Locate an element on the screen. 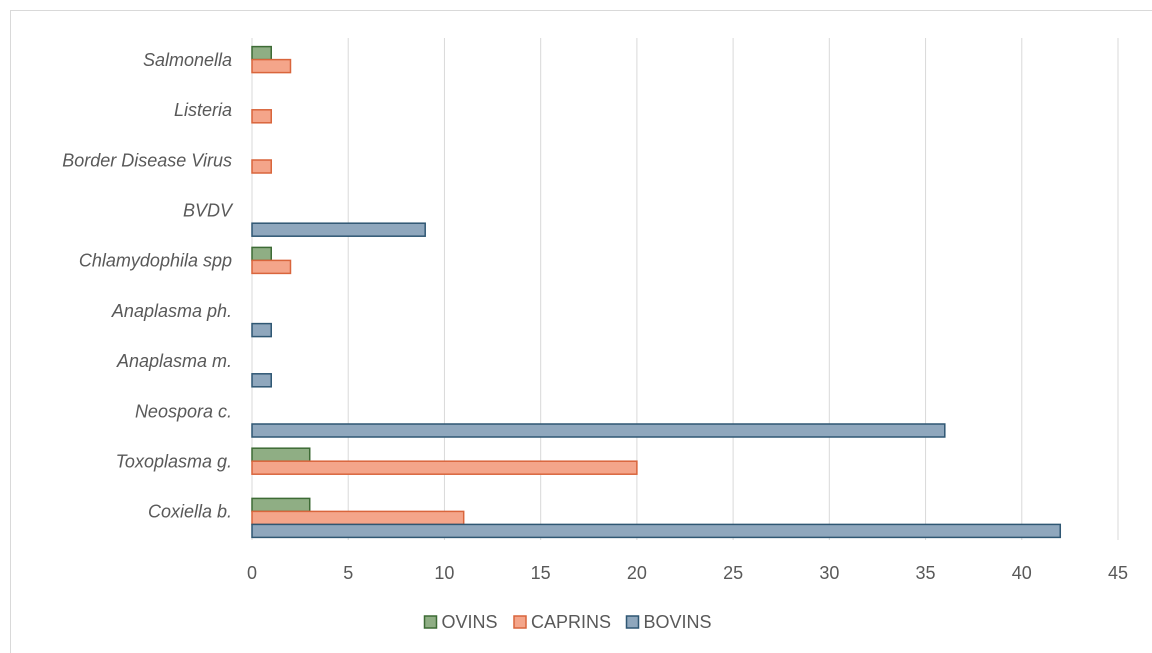 The height and width of the screenshot is (653, 1152). x-tick-label: 15 is located at coordinates (541, 573).